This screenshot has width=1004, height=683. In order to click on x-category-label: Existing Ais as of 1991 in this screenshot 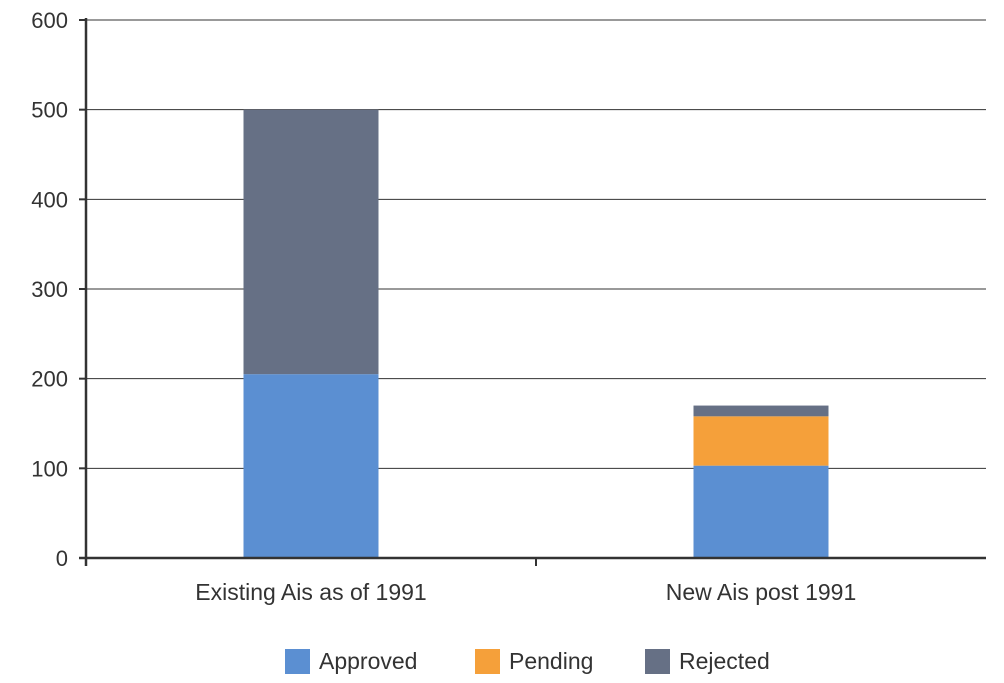, I will do `click(310, 592)`.